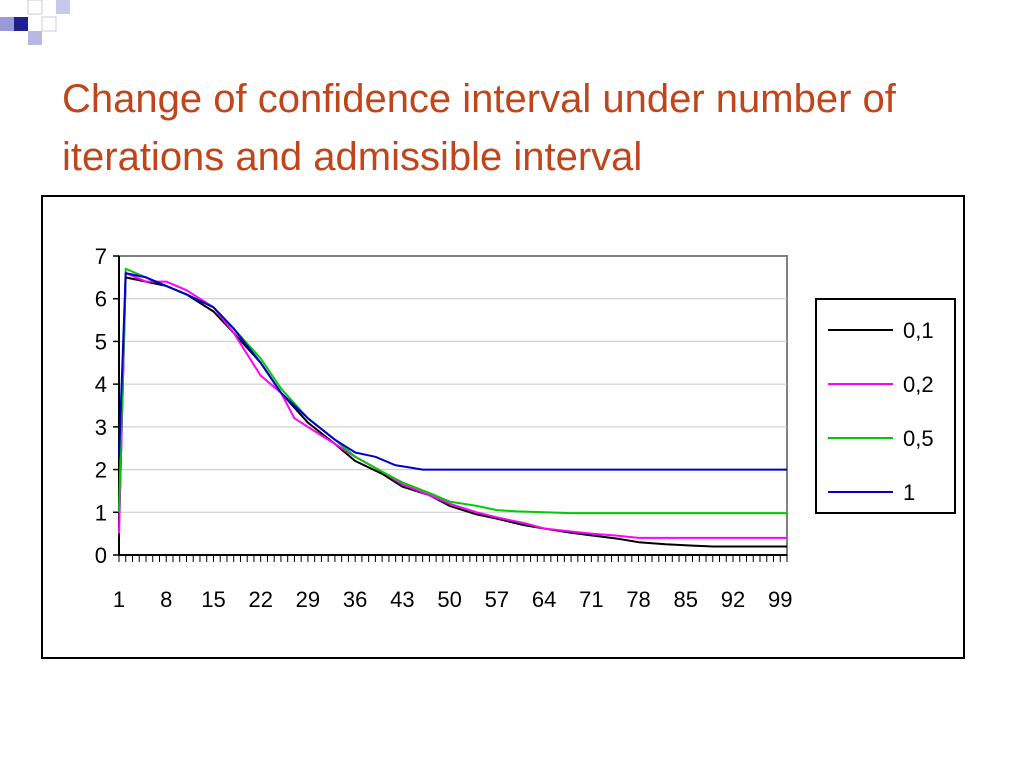 This screenshot has height=768, width=1024. I want to click on x-axis-ticks: 1 8 15 22 29 36 43 50 57 64 71 78 85 92 99, so click(452, 583).